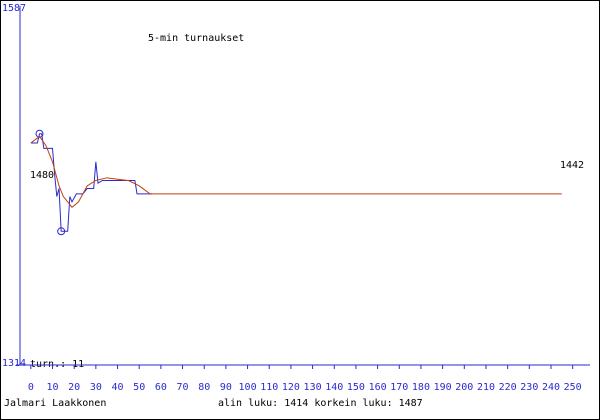 Image resolution: width=600 pixels, height=420 pixels. What do you see at coordinates (248, 387) in the screenshot?
I see `x-tick-label: 100` at bounding box center [248, 387].